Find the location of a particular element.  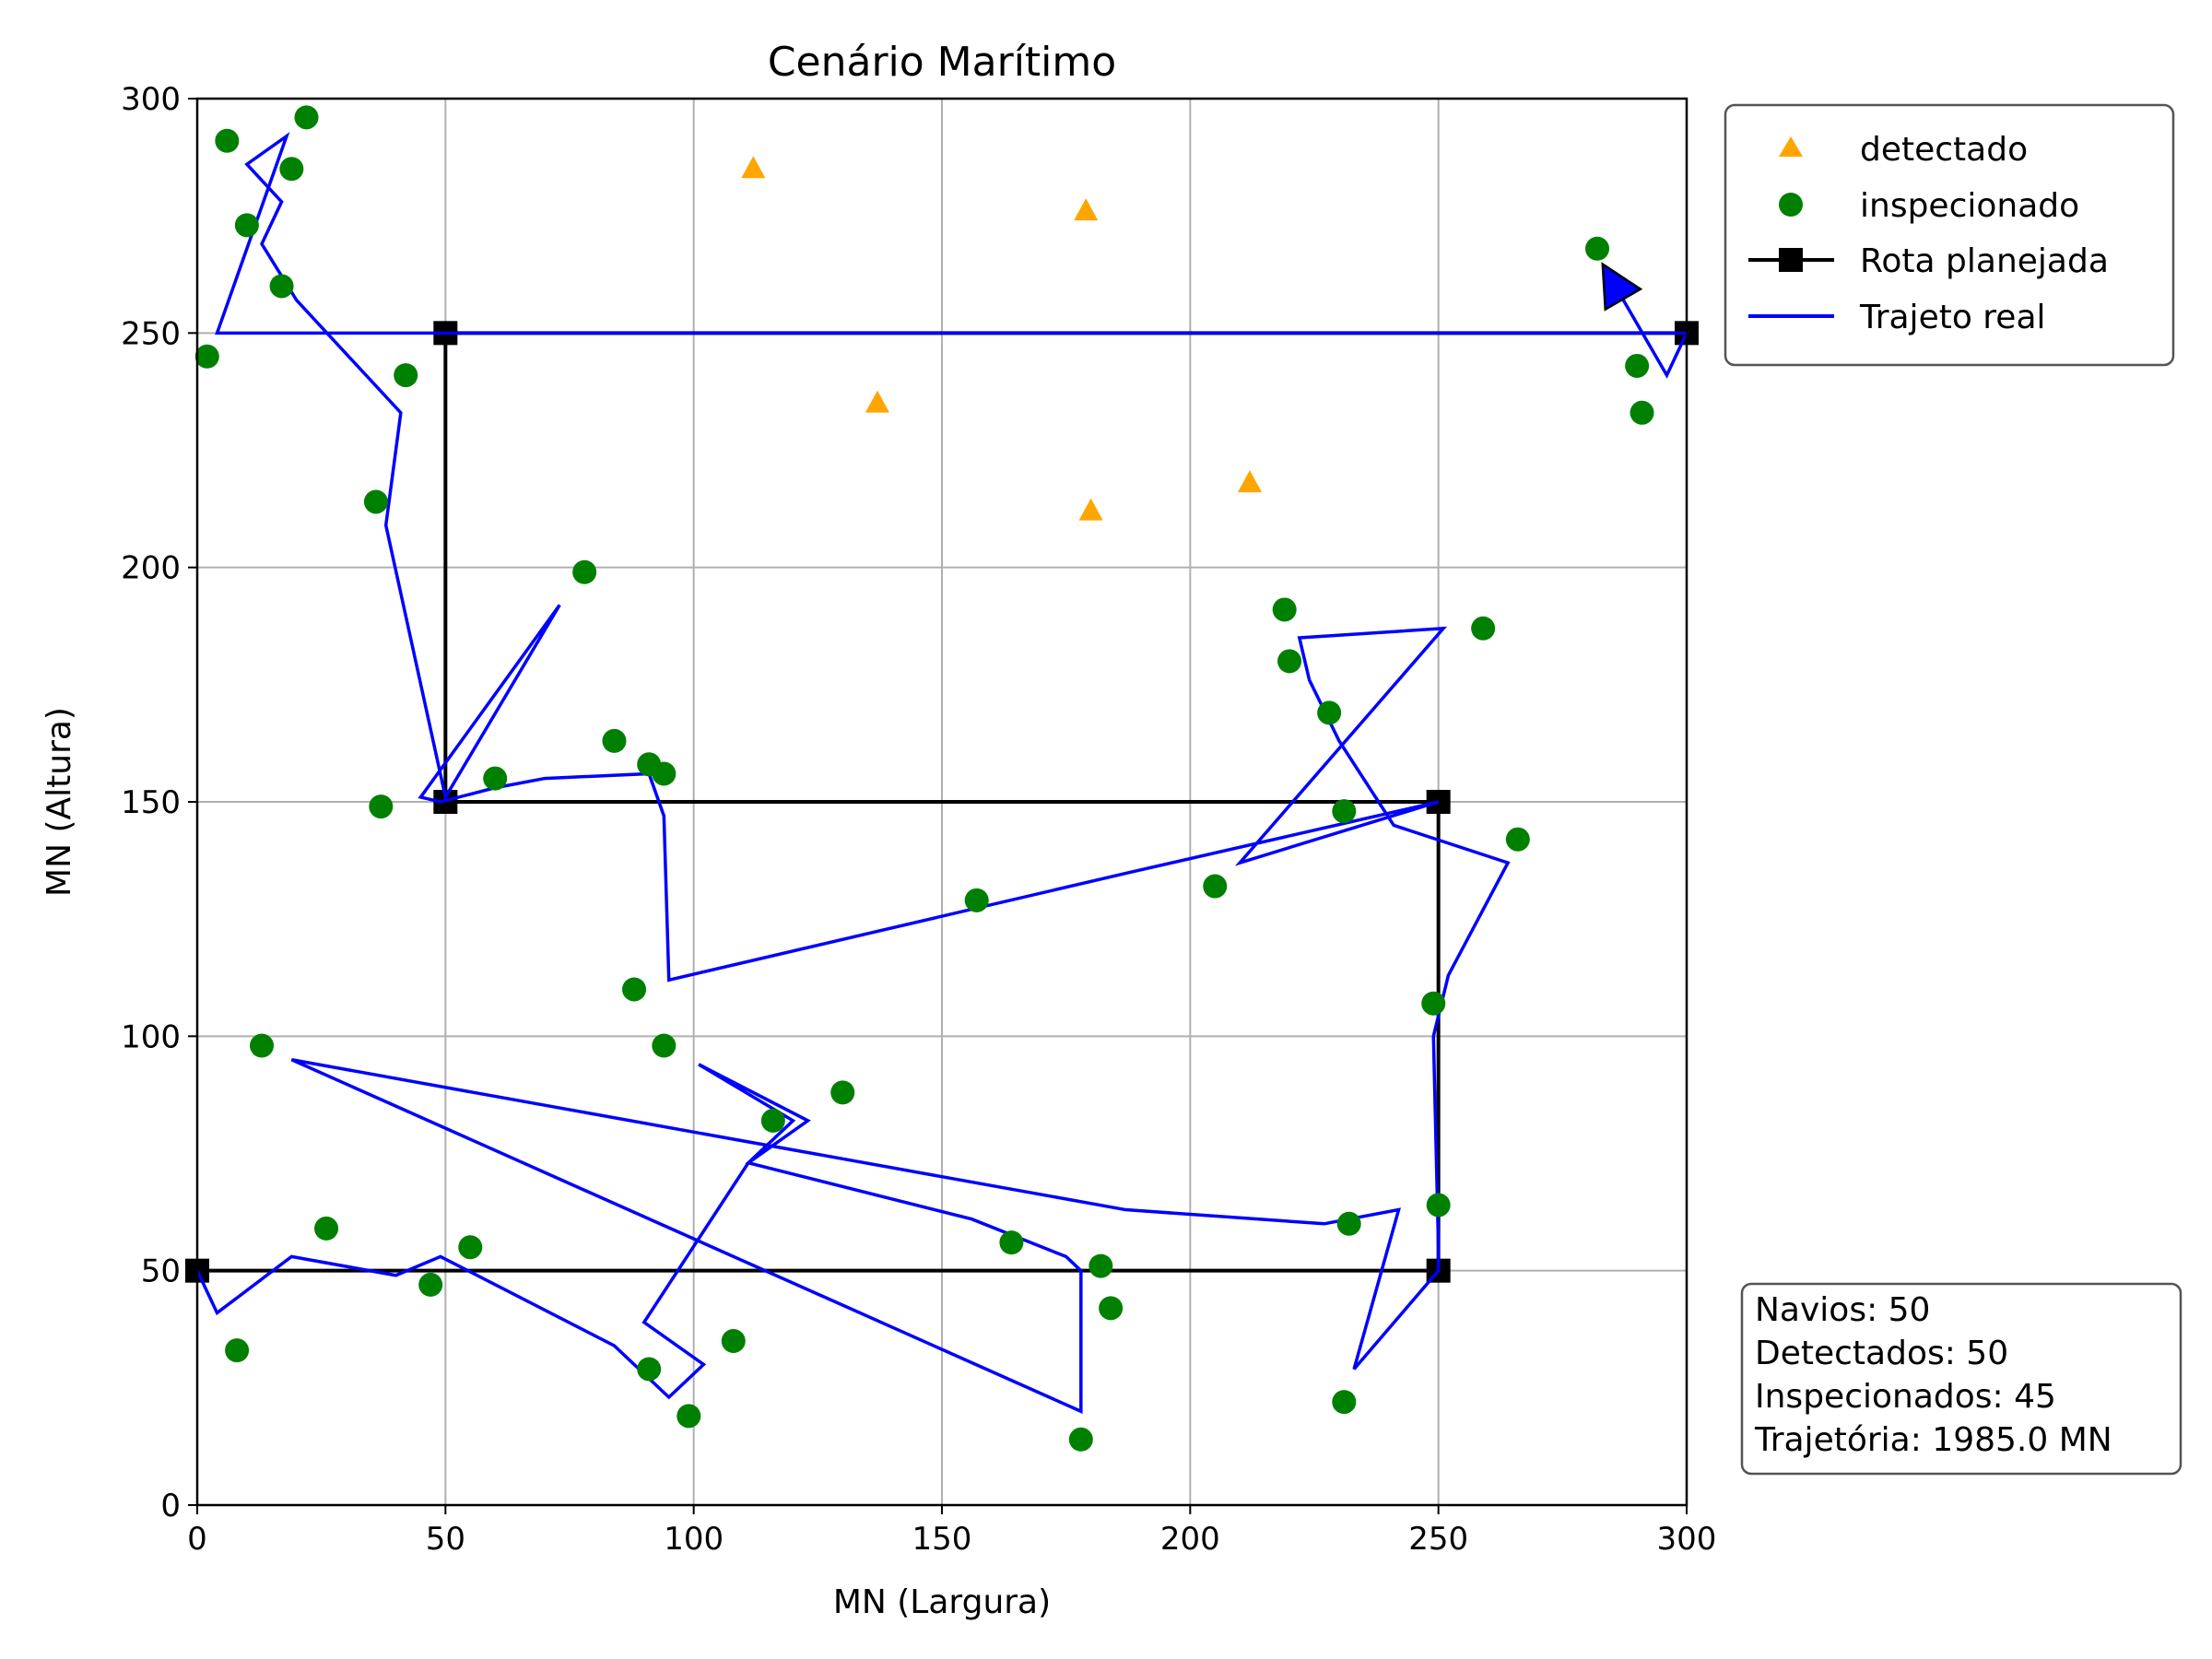

x-axis-ticks: 0 50 100 150 200 250 300 is located at coordinates (951, 1531).